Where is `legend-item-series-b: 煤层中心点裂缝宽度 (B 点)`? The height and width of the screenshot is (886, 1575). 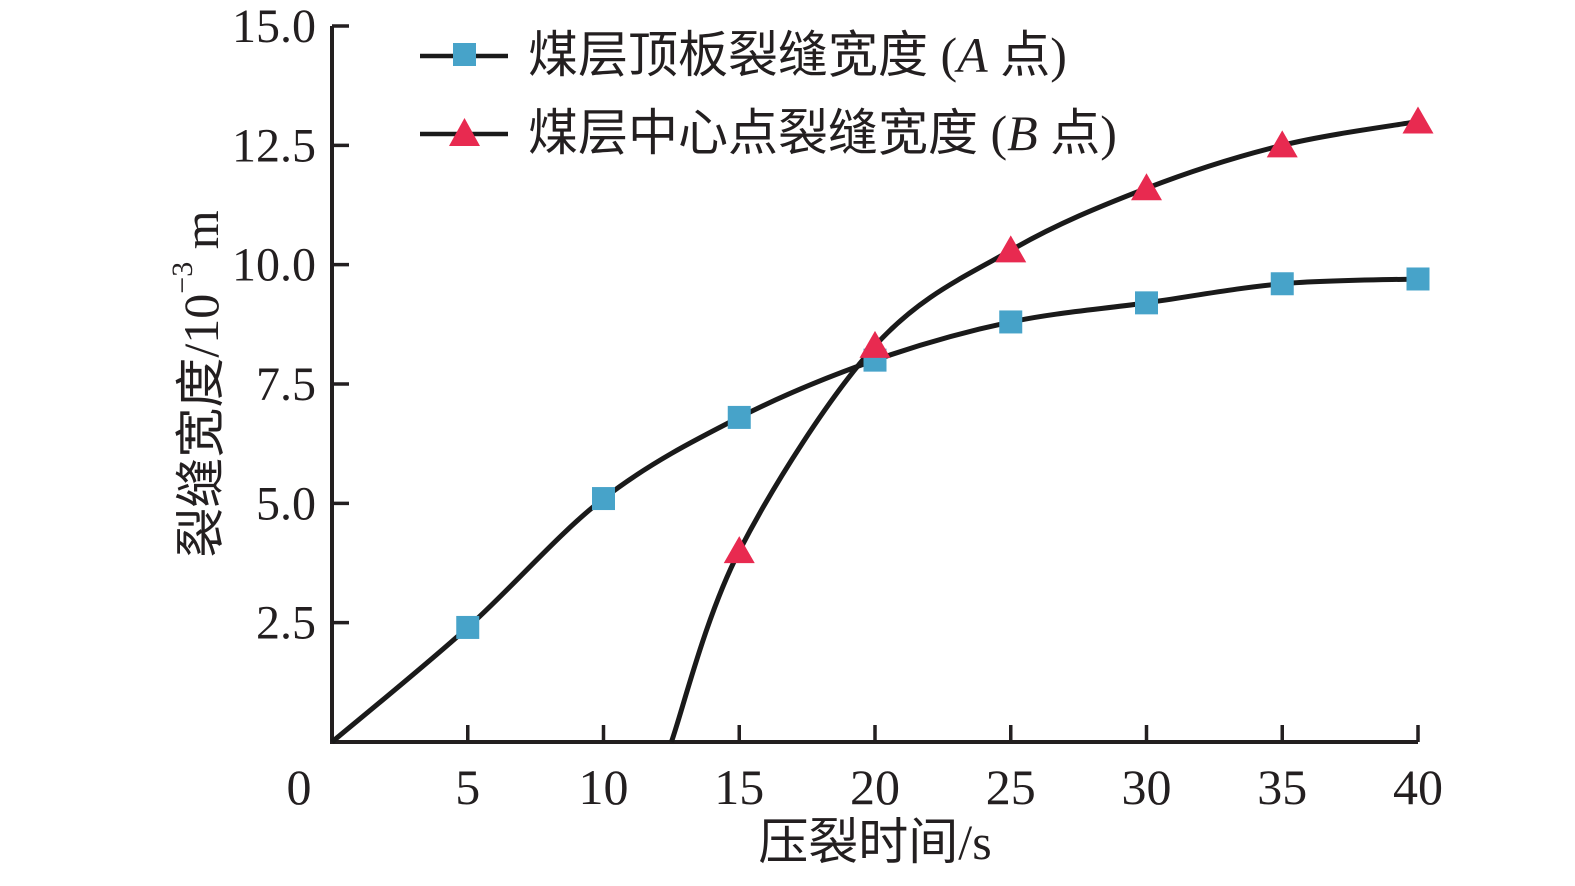 legend-item-series-b: 煤层中心点裂缝宽度 (B 点) is located at coordinates (768, 133).